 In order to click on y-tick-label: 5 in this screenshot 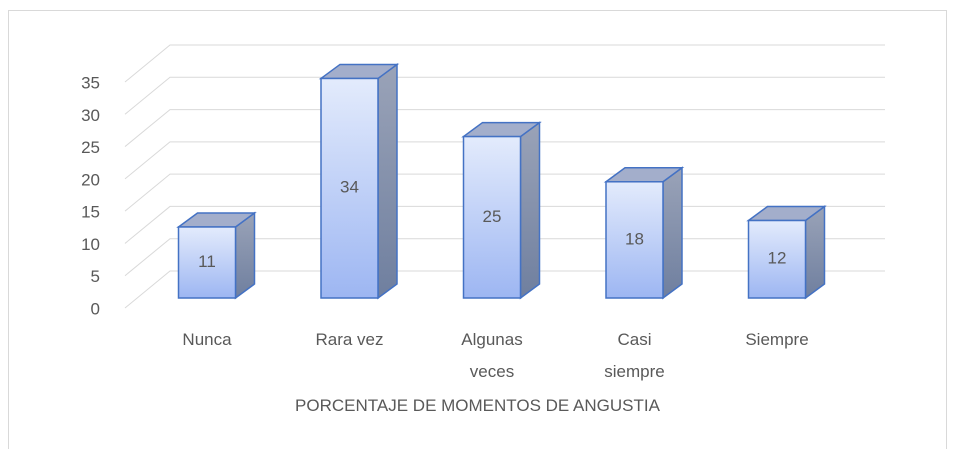, I will do `click(95, 276)`.